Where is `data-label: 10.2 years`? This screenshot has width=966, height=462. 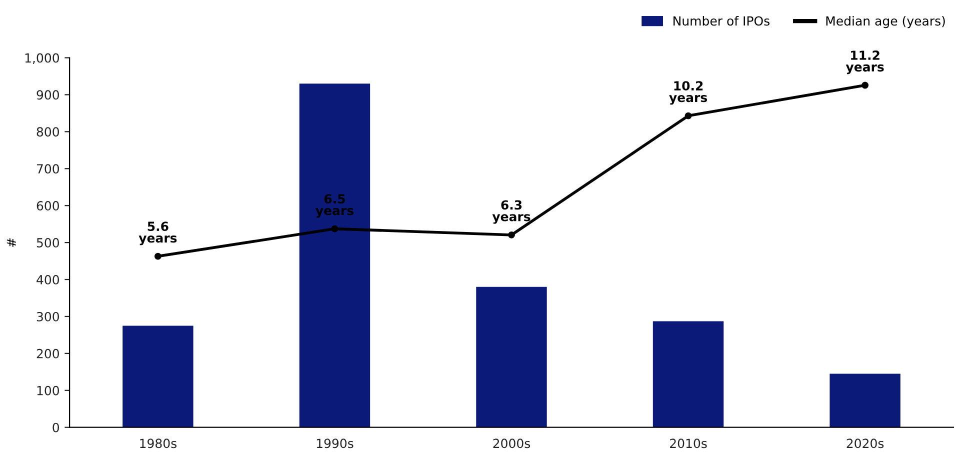
data-label: 10.2 years is located at coordinates (688, 93).